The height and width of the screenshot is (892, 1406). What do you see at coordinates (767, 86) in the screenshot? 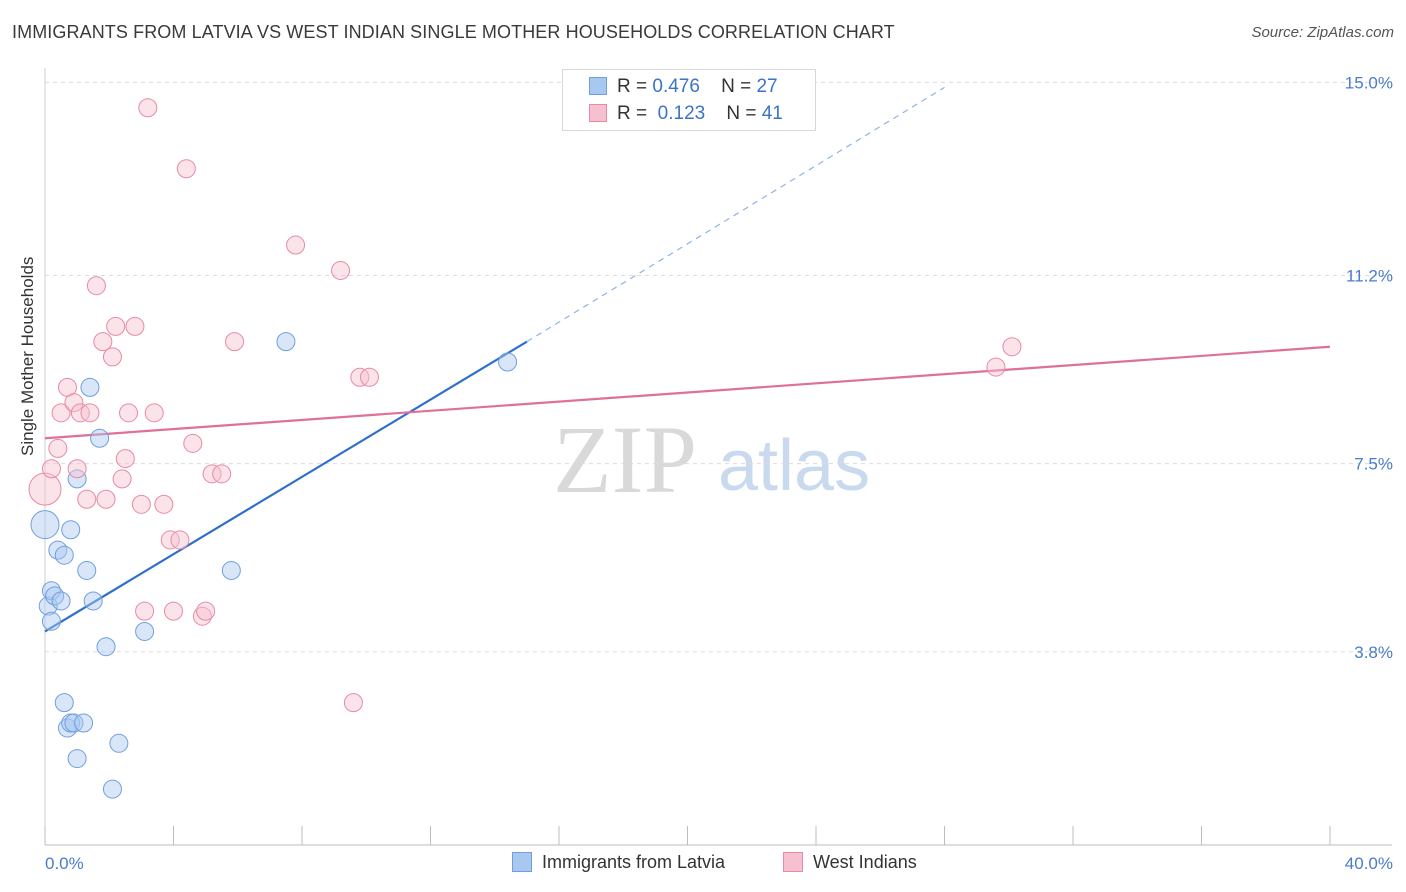
I see `legend-n-value: 27` at bounding box center [767, 86].